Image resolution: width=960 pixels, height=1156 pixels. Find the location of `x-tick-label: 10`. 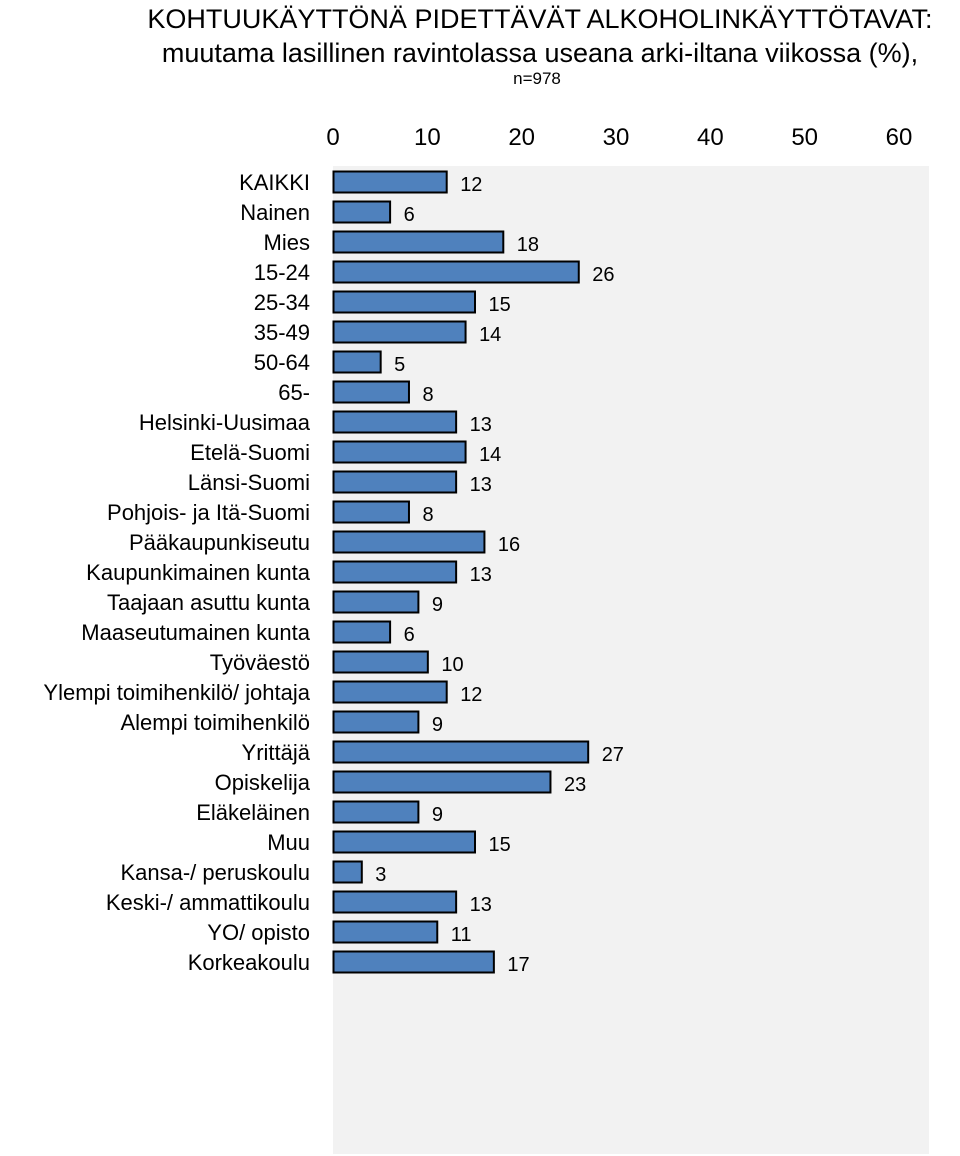

x-tick-label: 10 is located at coordinates (427, 137).